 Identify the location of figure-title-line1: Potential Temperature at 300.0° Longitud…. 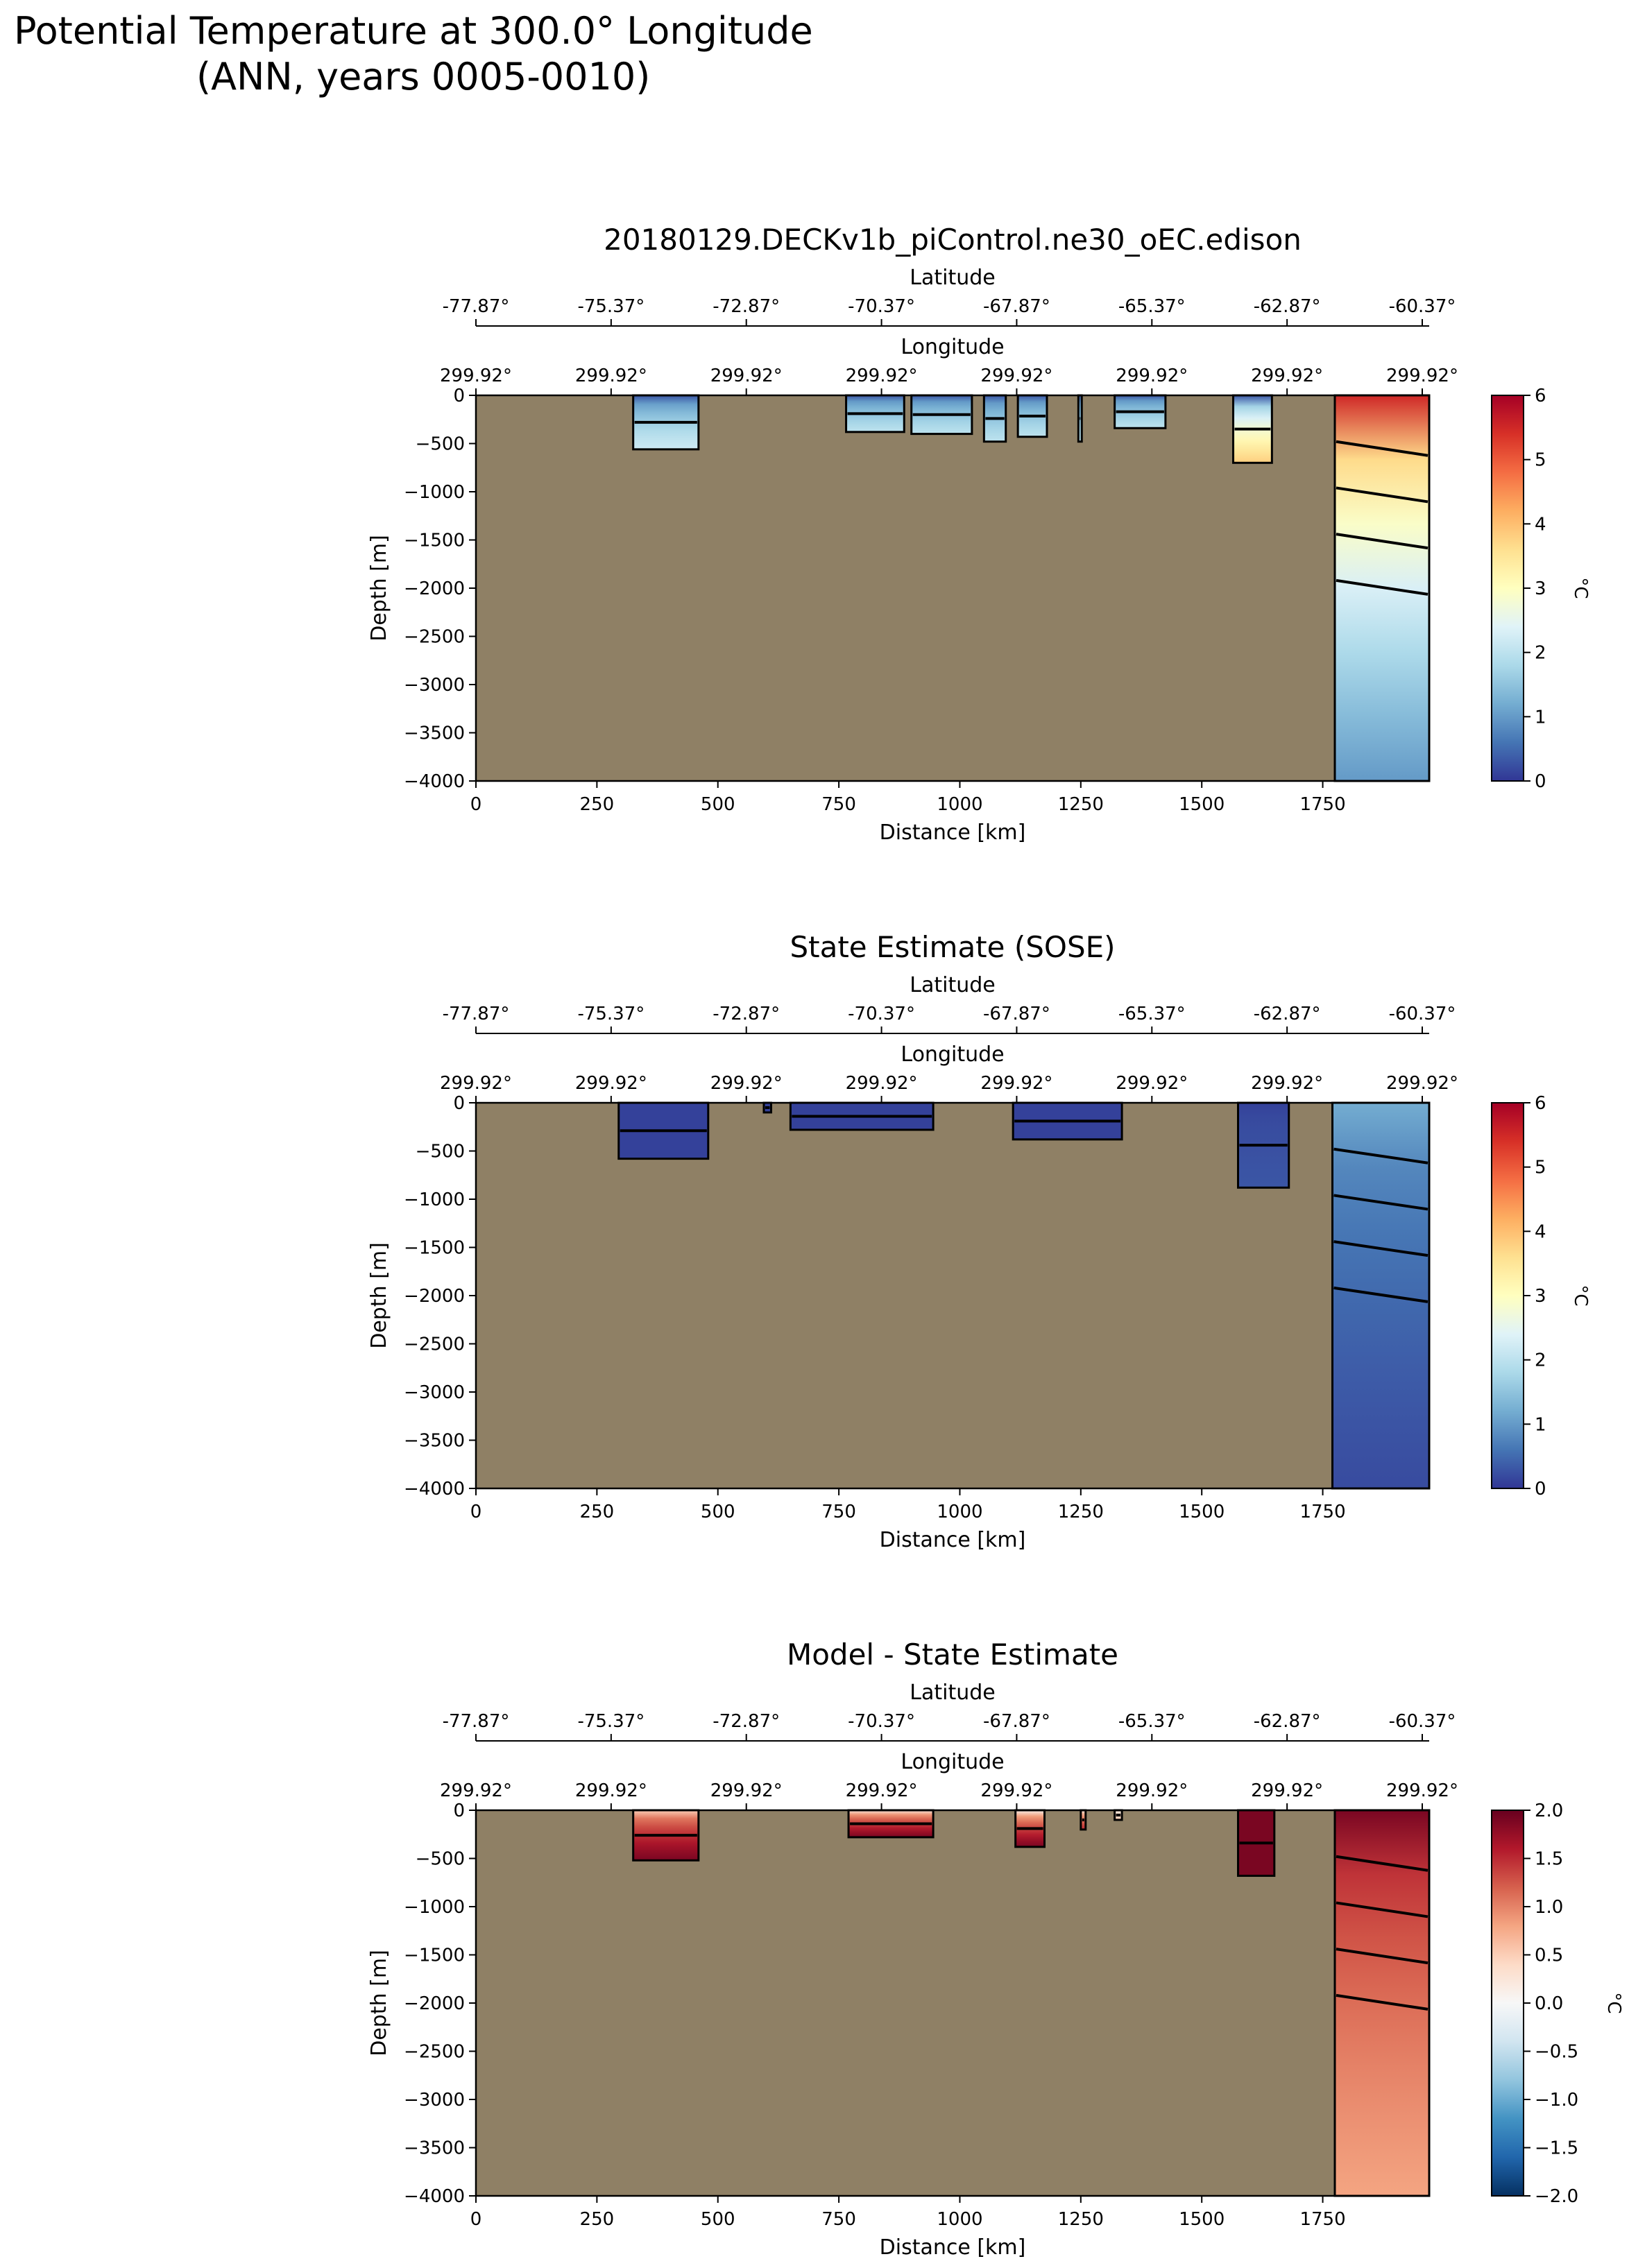
(413, 31).